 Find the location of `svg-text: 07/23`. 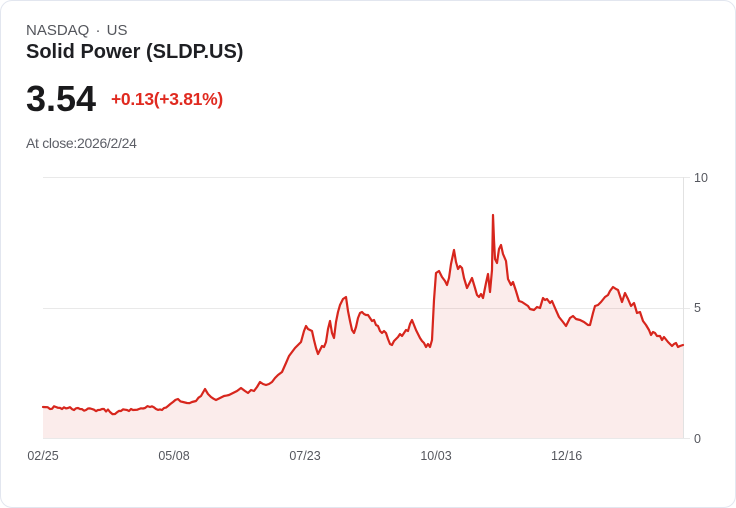

svg-text: 07/23 is located at coordinates (304, 456).